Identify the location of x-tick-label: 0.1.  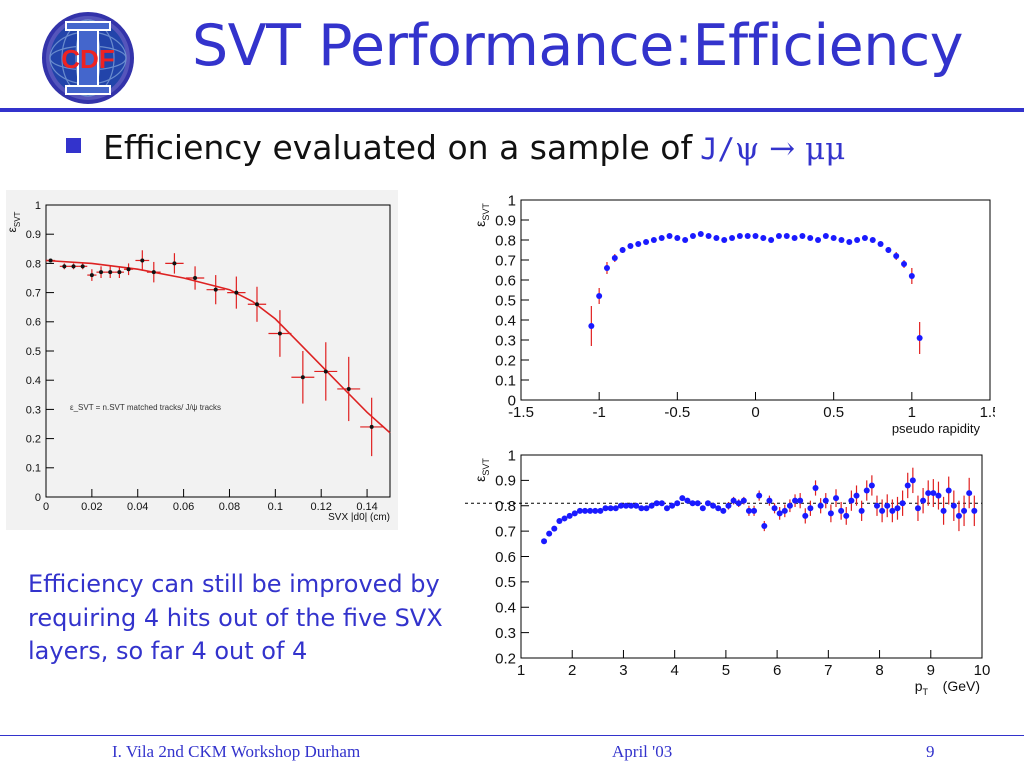
(275, 507).